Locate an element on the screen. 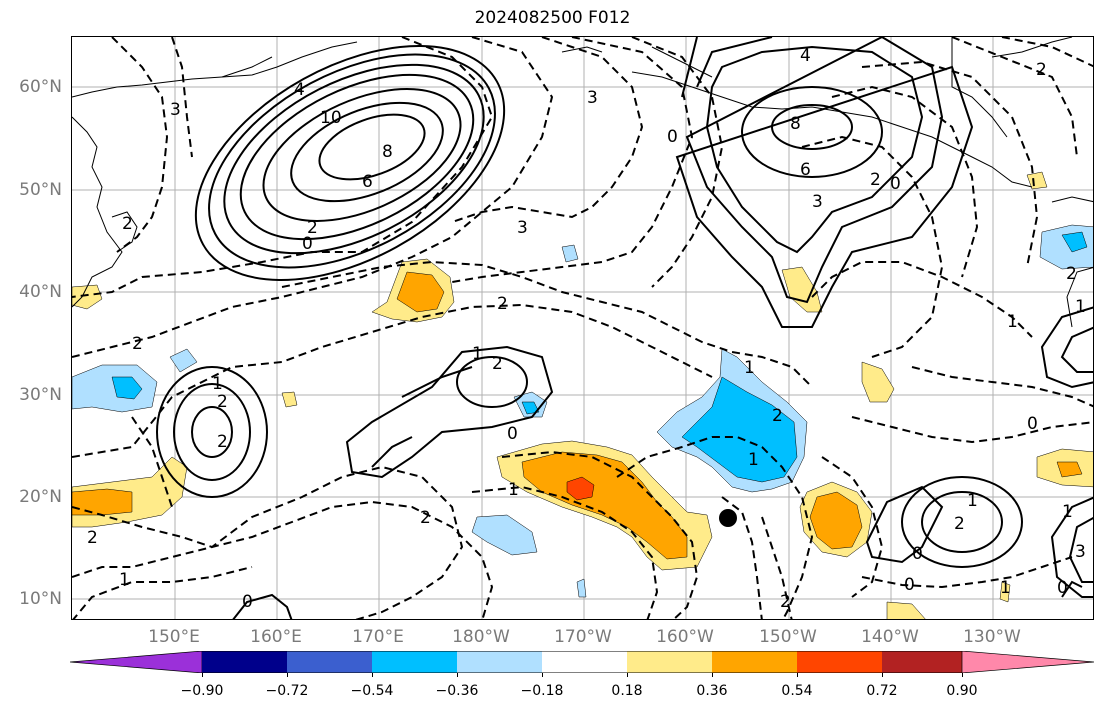  lon-label-150e: 150°E is located at coordinates (174, 637).